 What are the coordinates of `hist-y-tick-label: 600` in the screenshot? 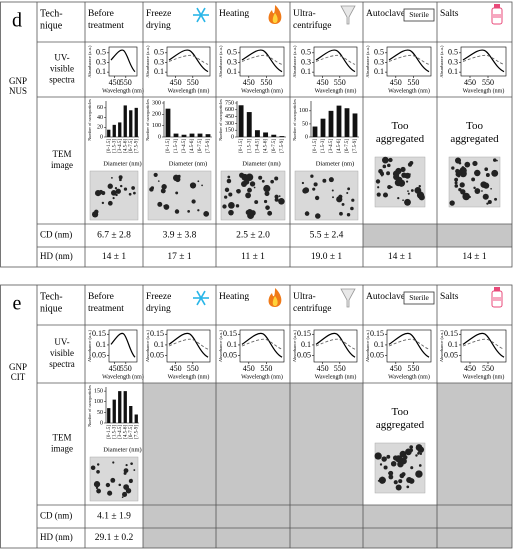 It's located at (229, 110).